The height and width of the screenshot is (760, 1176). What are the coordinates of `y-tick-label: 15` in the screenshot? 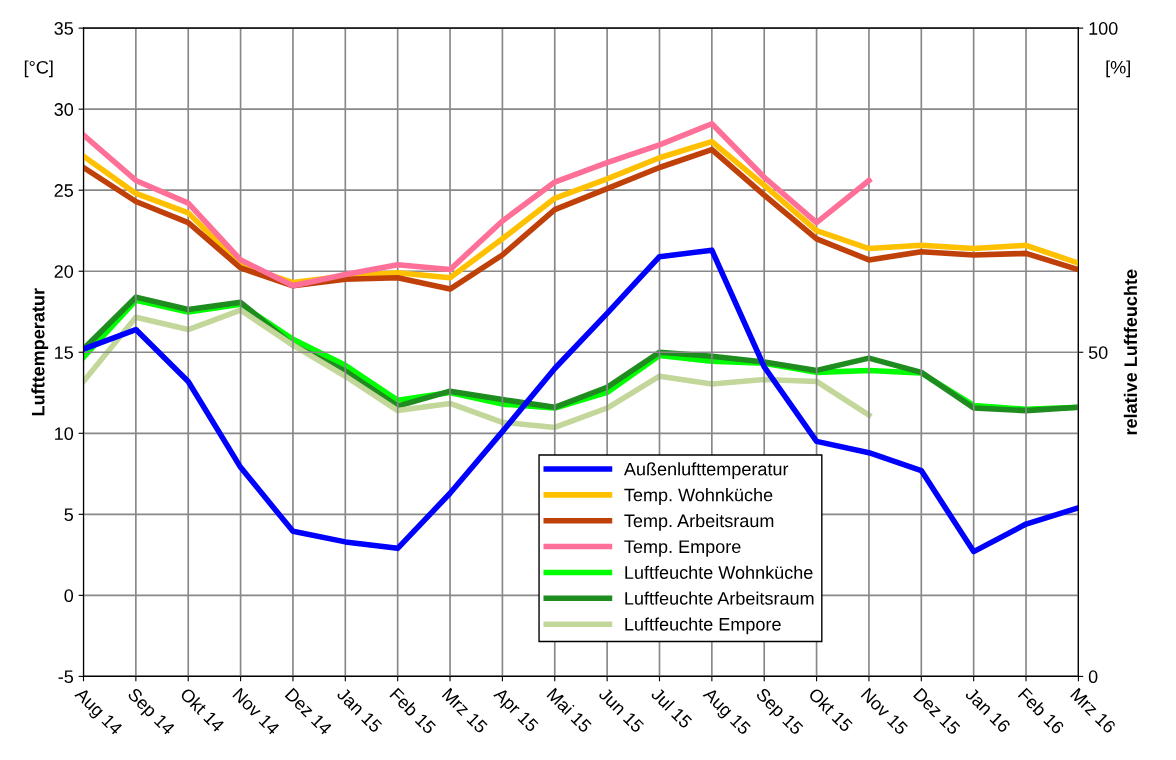 It's located at (64, 352).